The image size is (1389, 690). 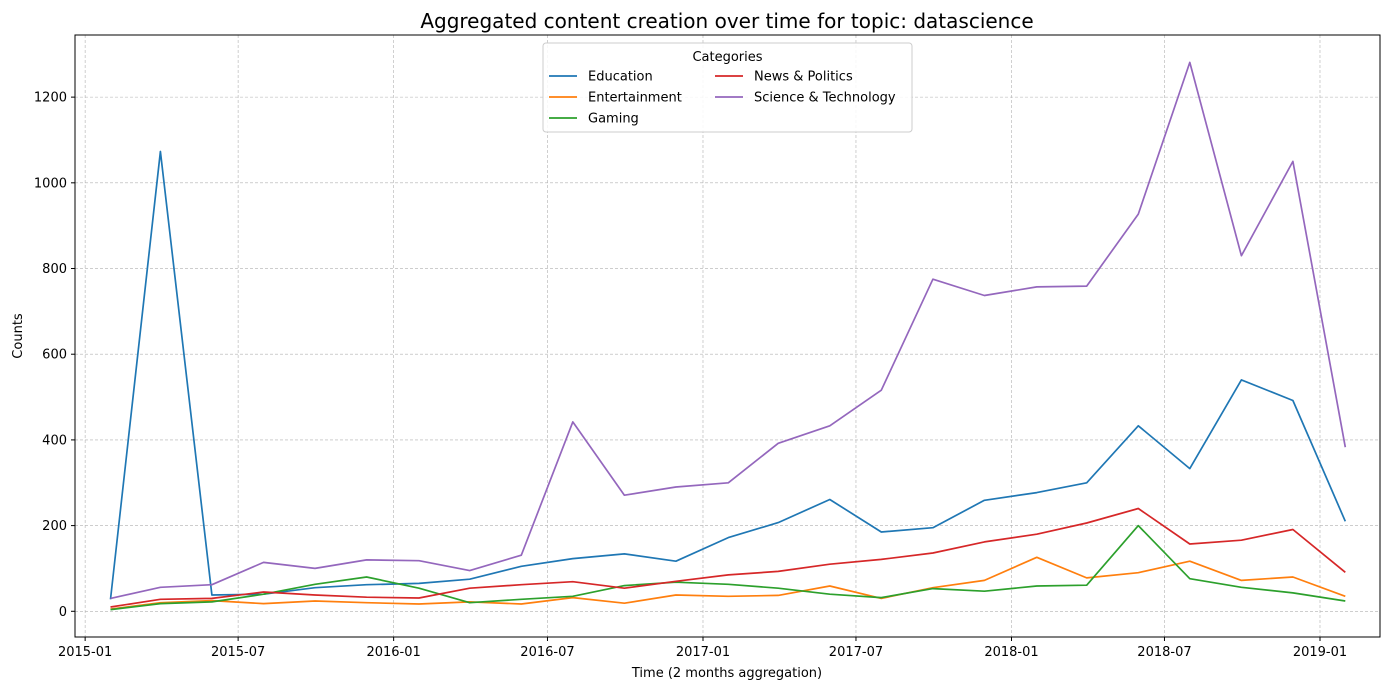 I want to click on x-tick-label: 2016-07, so click(x=547, y=652).